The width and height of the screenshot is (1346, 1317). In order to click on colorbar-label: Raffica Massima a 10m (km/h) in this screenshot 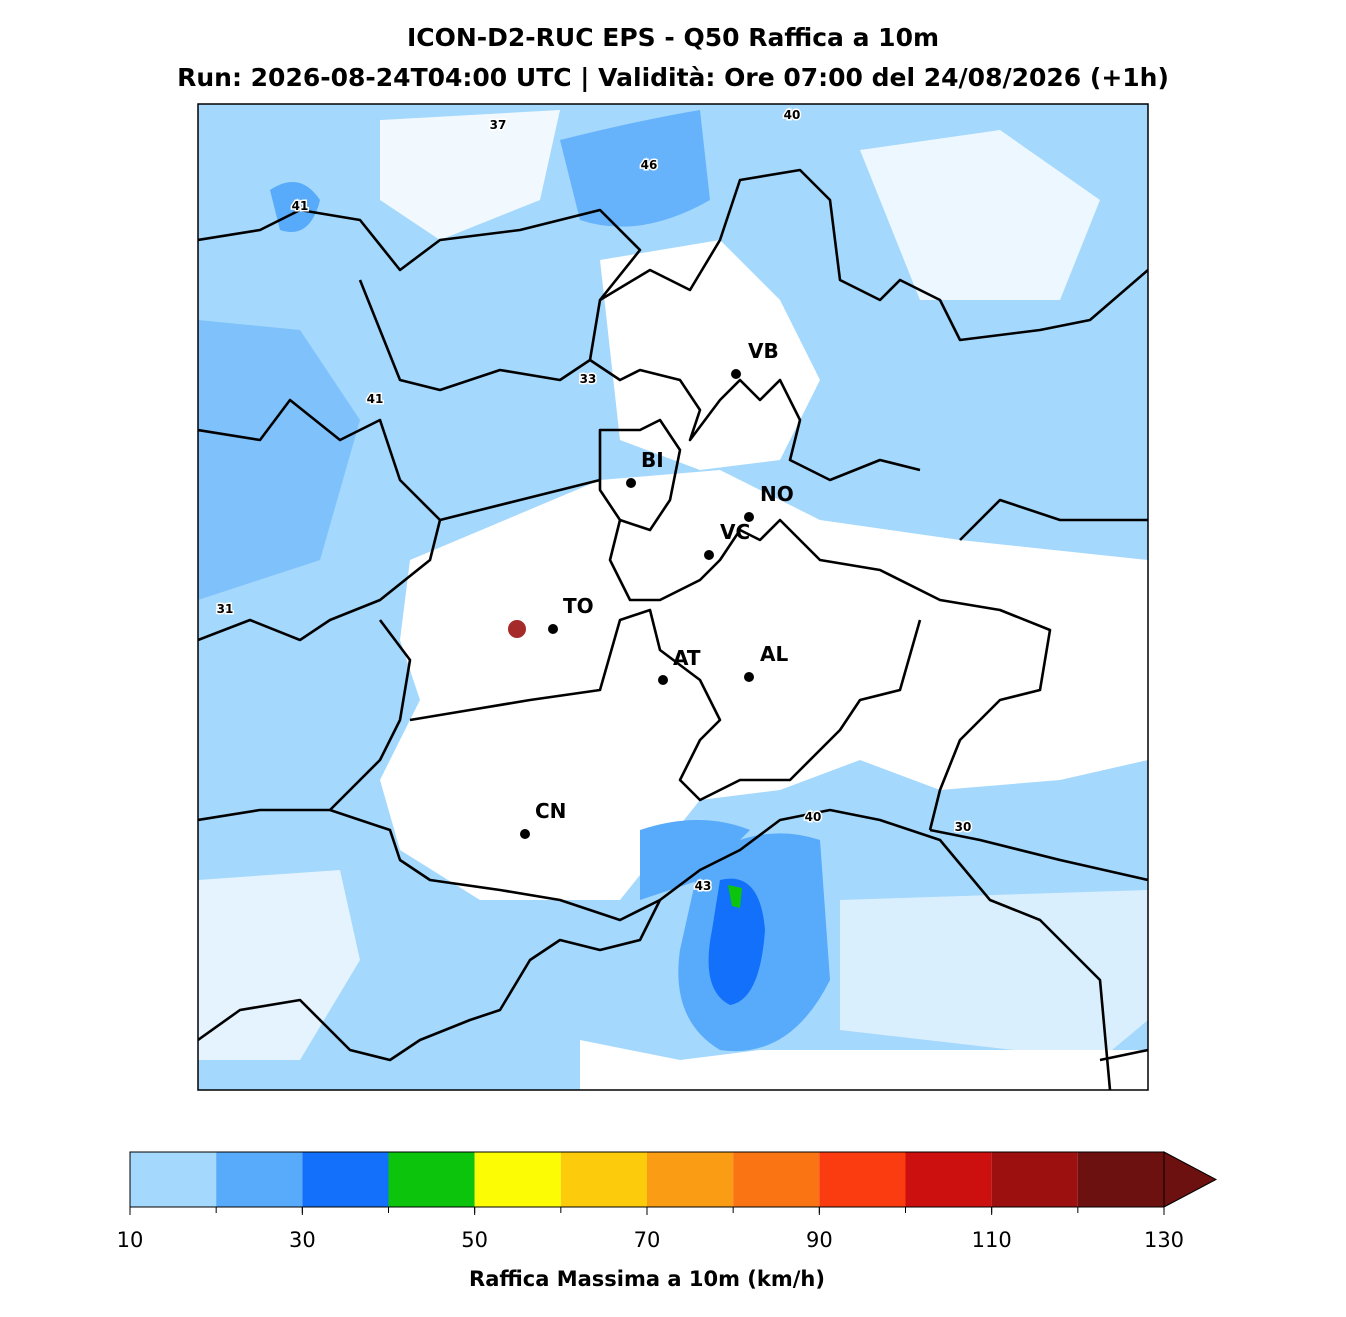, I will do `click(647, 1279)`.